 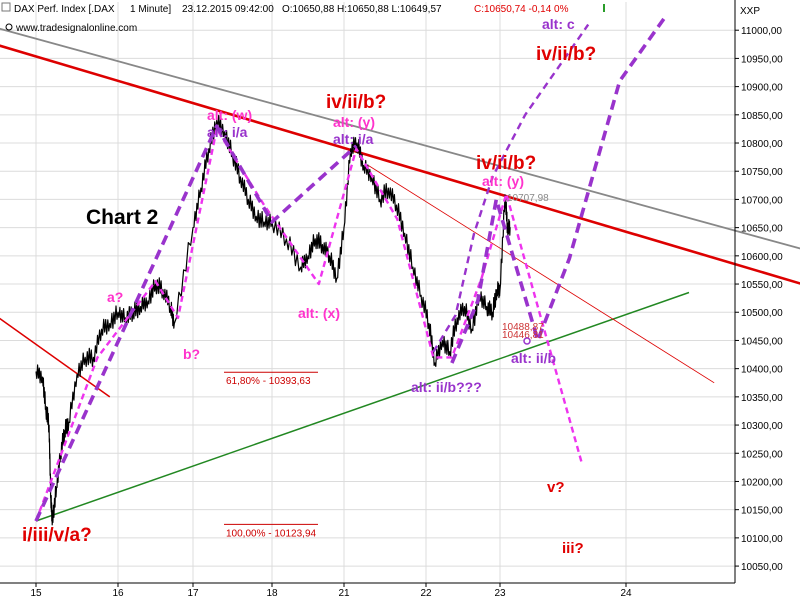 What do you see at coordinates (9, 27) in the screenshot?
I see `copyright-icon` at bounding box center [9, 27].